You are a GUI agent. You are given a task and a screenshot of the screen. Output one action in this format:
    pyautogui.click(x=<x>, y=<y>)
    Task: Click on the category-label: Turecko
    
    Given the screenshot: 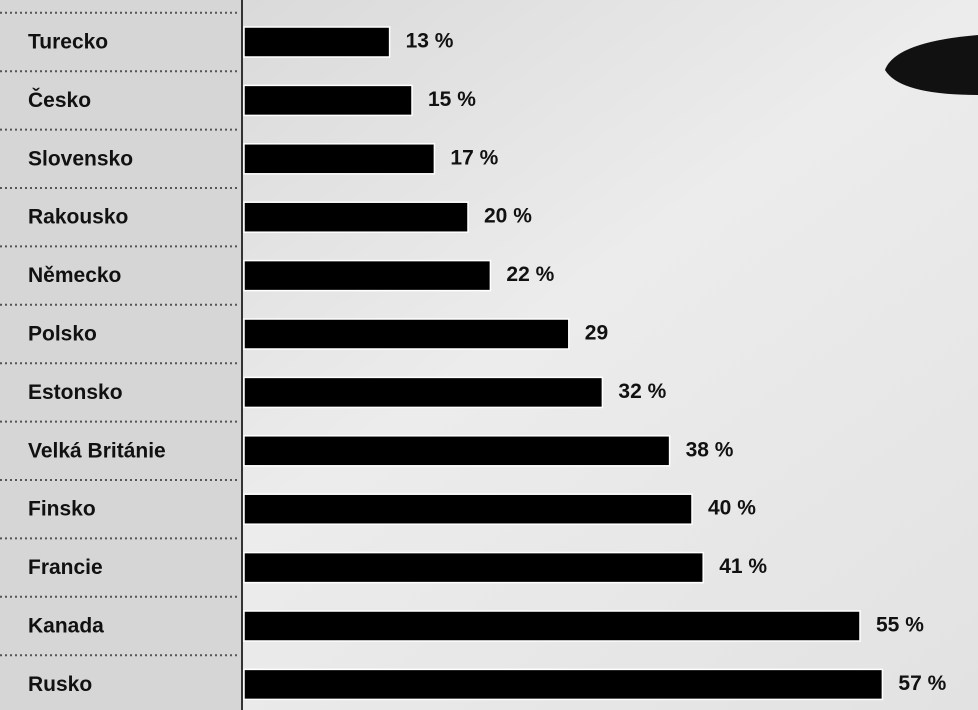 What is the action you would take?
    pyautogui.click(x=68, y=42)
    